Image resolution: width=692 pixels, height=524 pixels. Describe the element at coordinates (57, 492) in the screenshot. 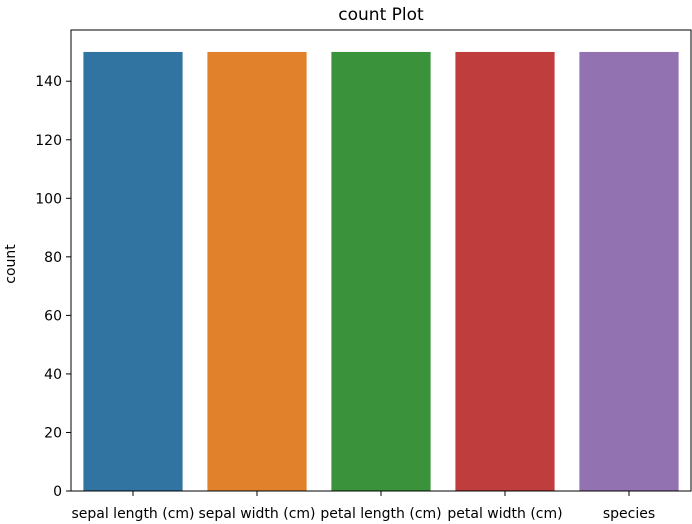

I see `y-tick-label-0: 0` at that location.